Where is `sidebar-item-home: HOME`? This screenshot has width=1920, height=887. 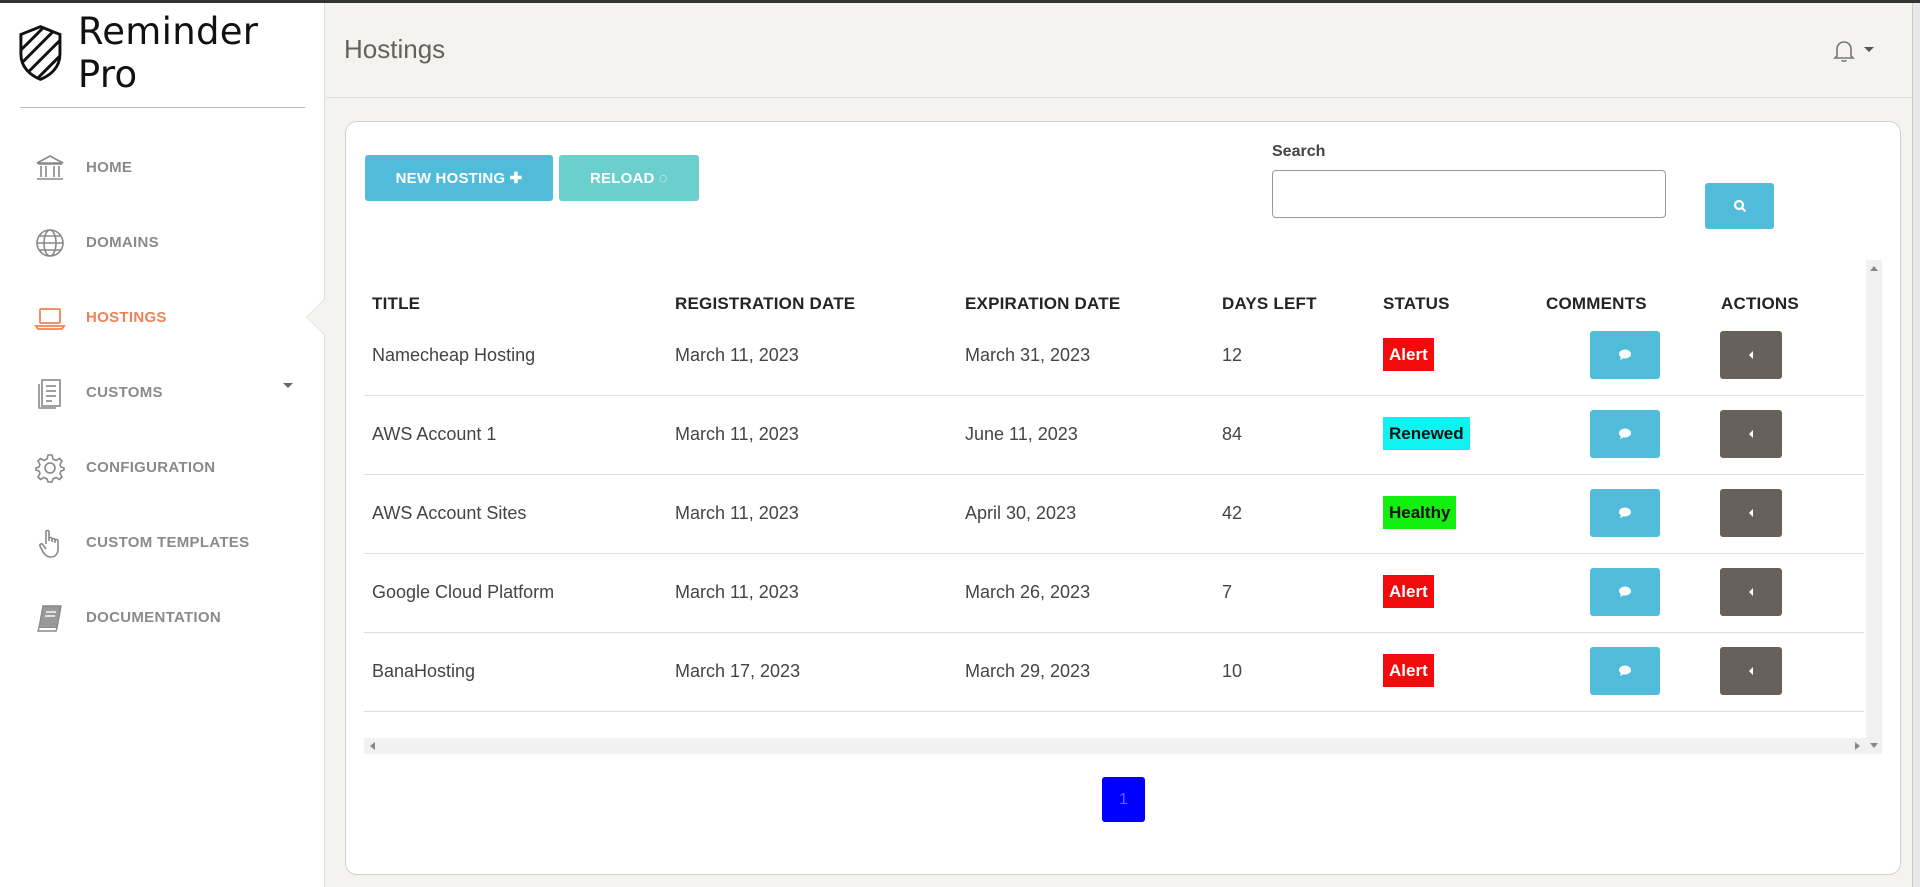
sidebar-item-home: HOME is located at coordinates (162, 167).